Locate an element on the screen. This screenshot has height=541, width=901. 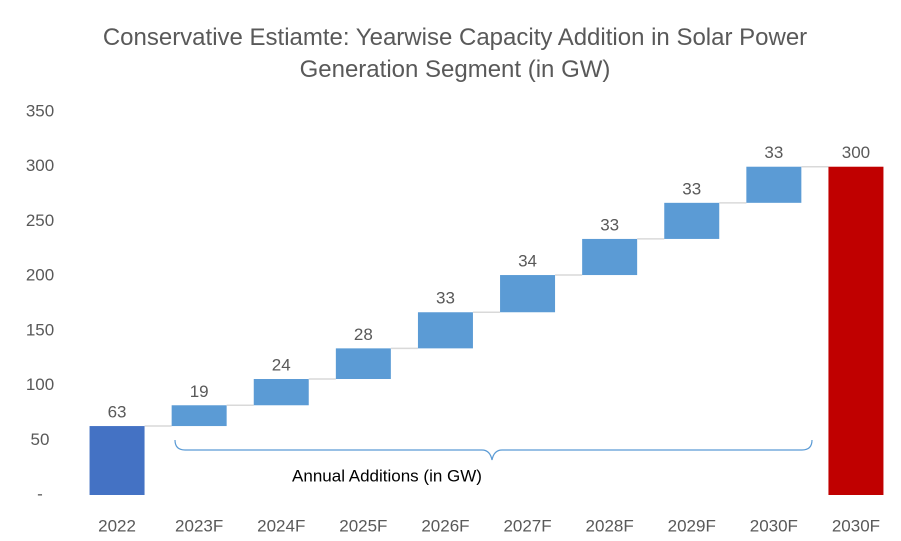
data-label: 28 is located at coordinates (363, 334).